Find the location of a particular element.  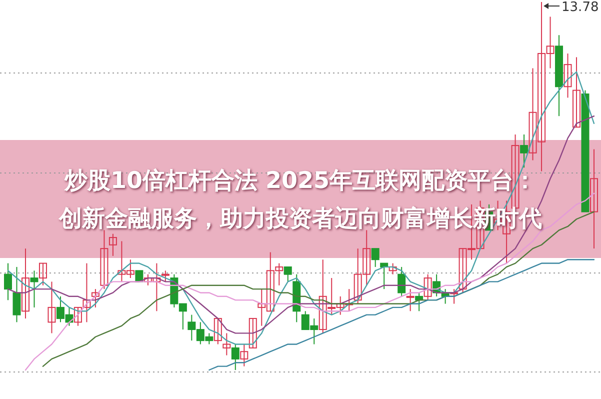

annotation: 13.78 is located at coordinates (580, 7).